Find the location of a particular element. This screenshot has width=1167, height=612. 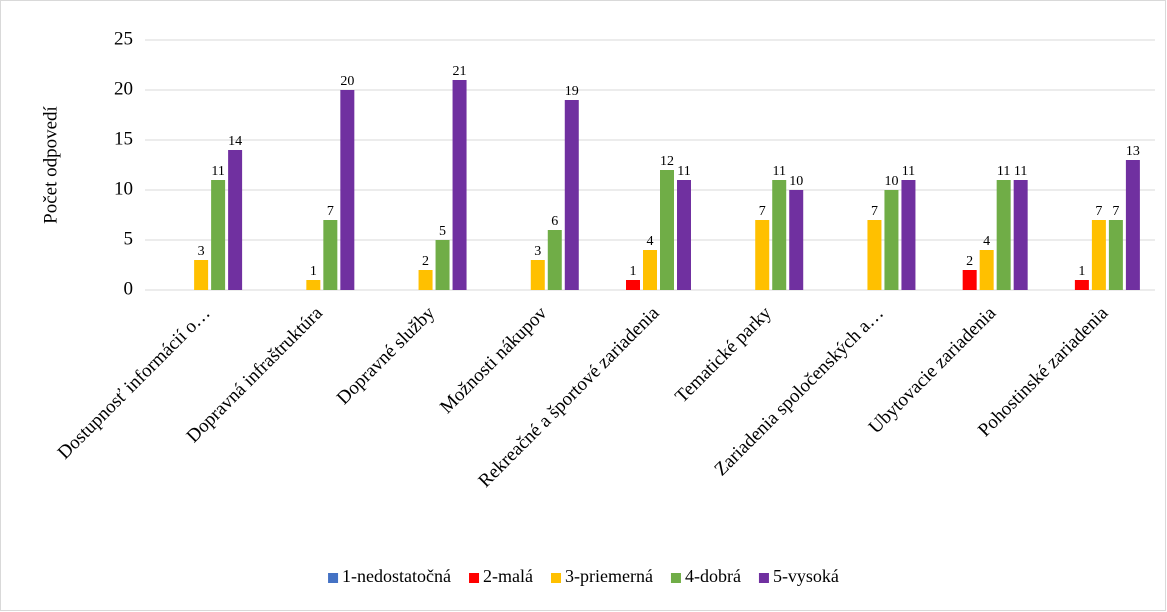

data-label: 5 is located at coordinates (442, 231).